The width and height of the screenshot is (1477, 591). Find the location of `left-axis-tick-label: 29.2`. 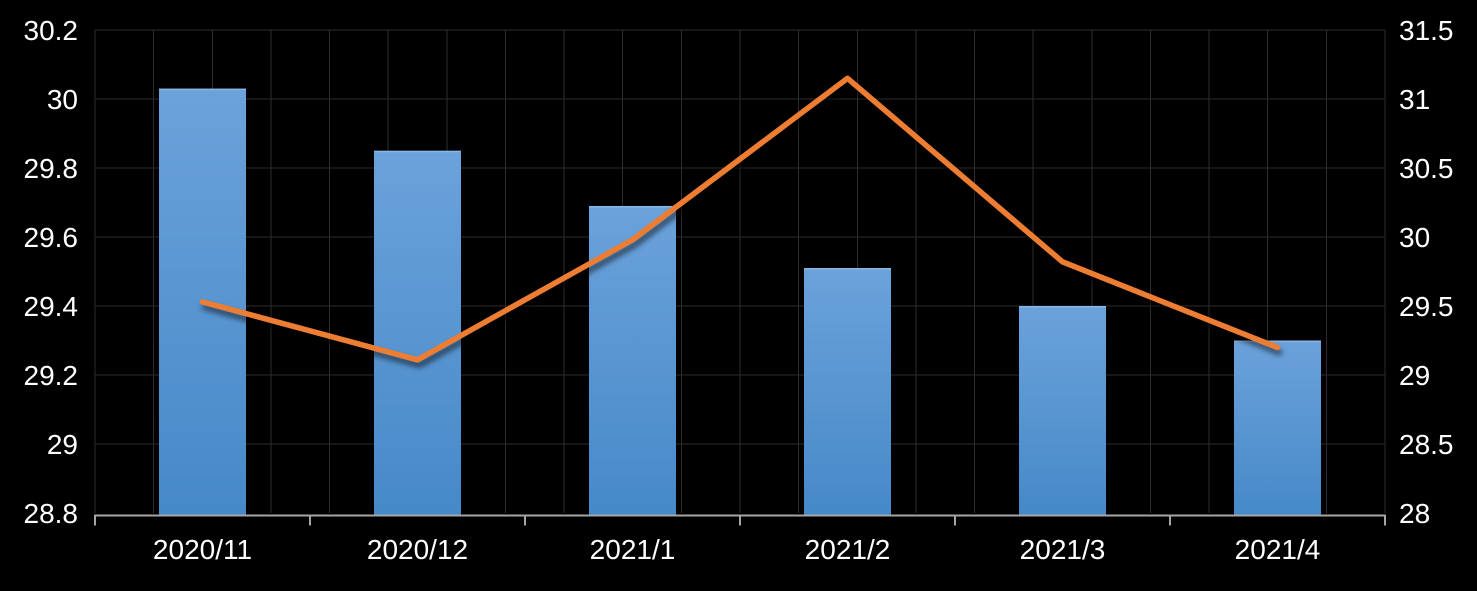

left-axis-tick-label: 29.2 is located at coordinates (51, 375).